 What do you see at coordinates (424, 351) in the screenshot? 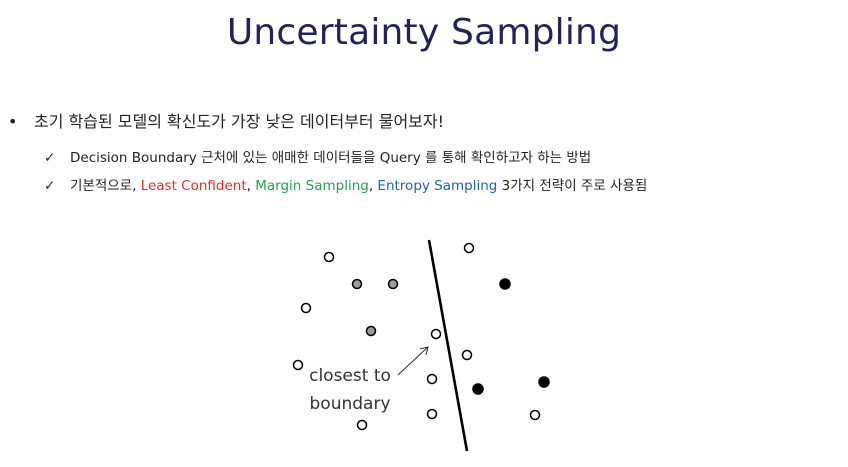
I see `arrow-head-icon` at bounding box center [424, 351].